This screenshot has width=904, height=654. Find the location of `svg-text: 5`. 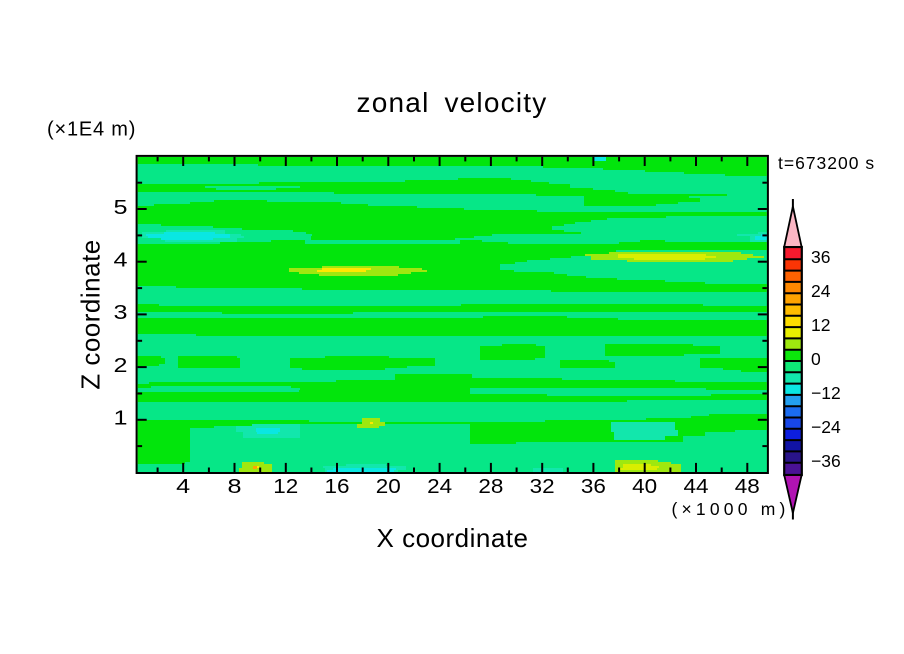

svg-text: 5 is located at coordinates (121, 208).